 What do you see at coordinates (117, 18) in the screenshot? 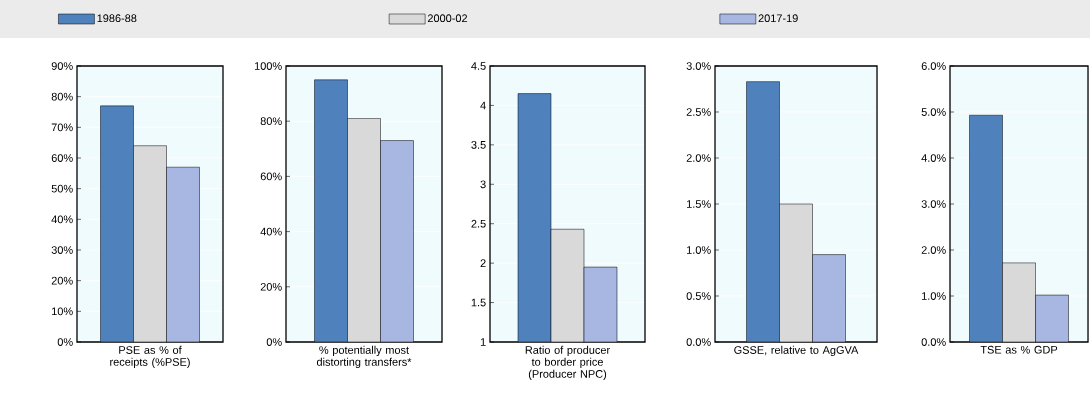
I see `legend-label: 1986-88` at bounding box center [117, 18].